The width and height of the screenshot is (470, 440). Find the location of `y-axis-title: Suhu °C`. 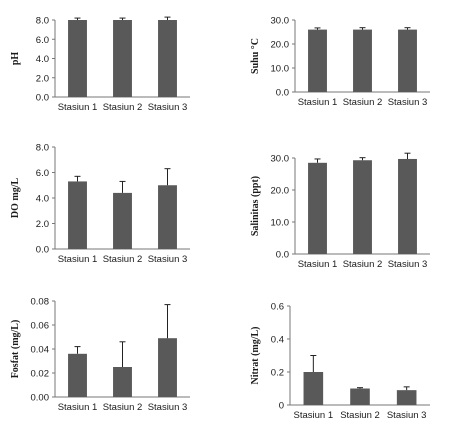

y-axis-title: Suhu °C is located at coordinates (255, 56).